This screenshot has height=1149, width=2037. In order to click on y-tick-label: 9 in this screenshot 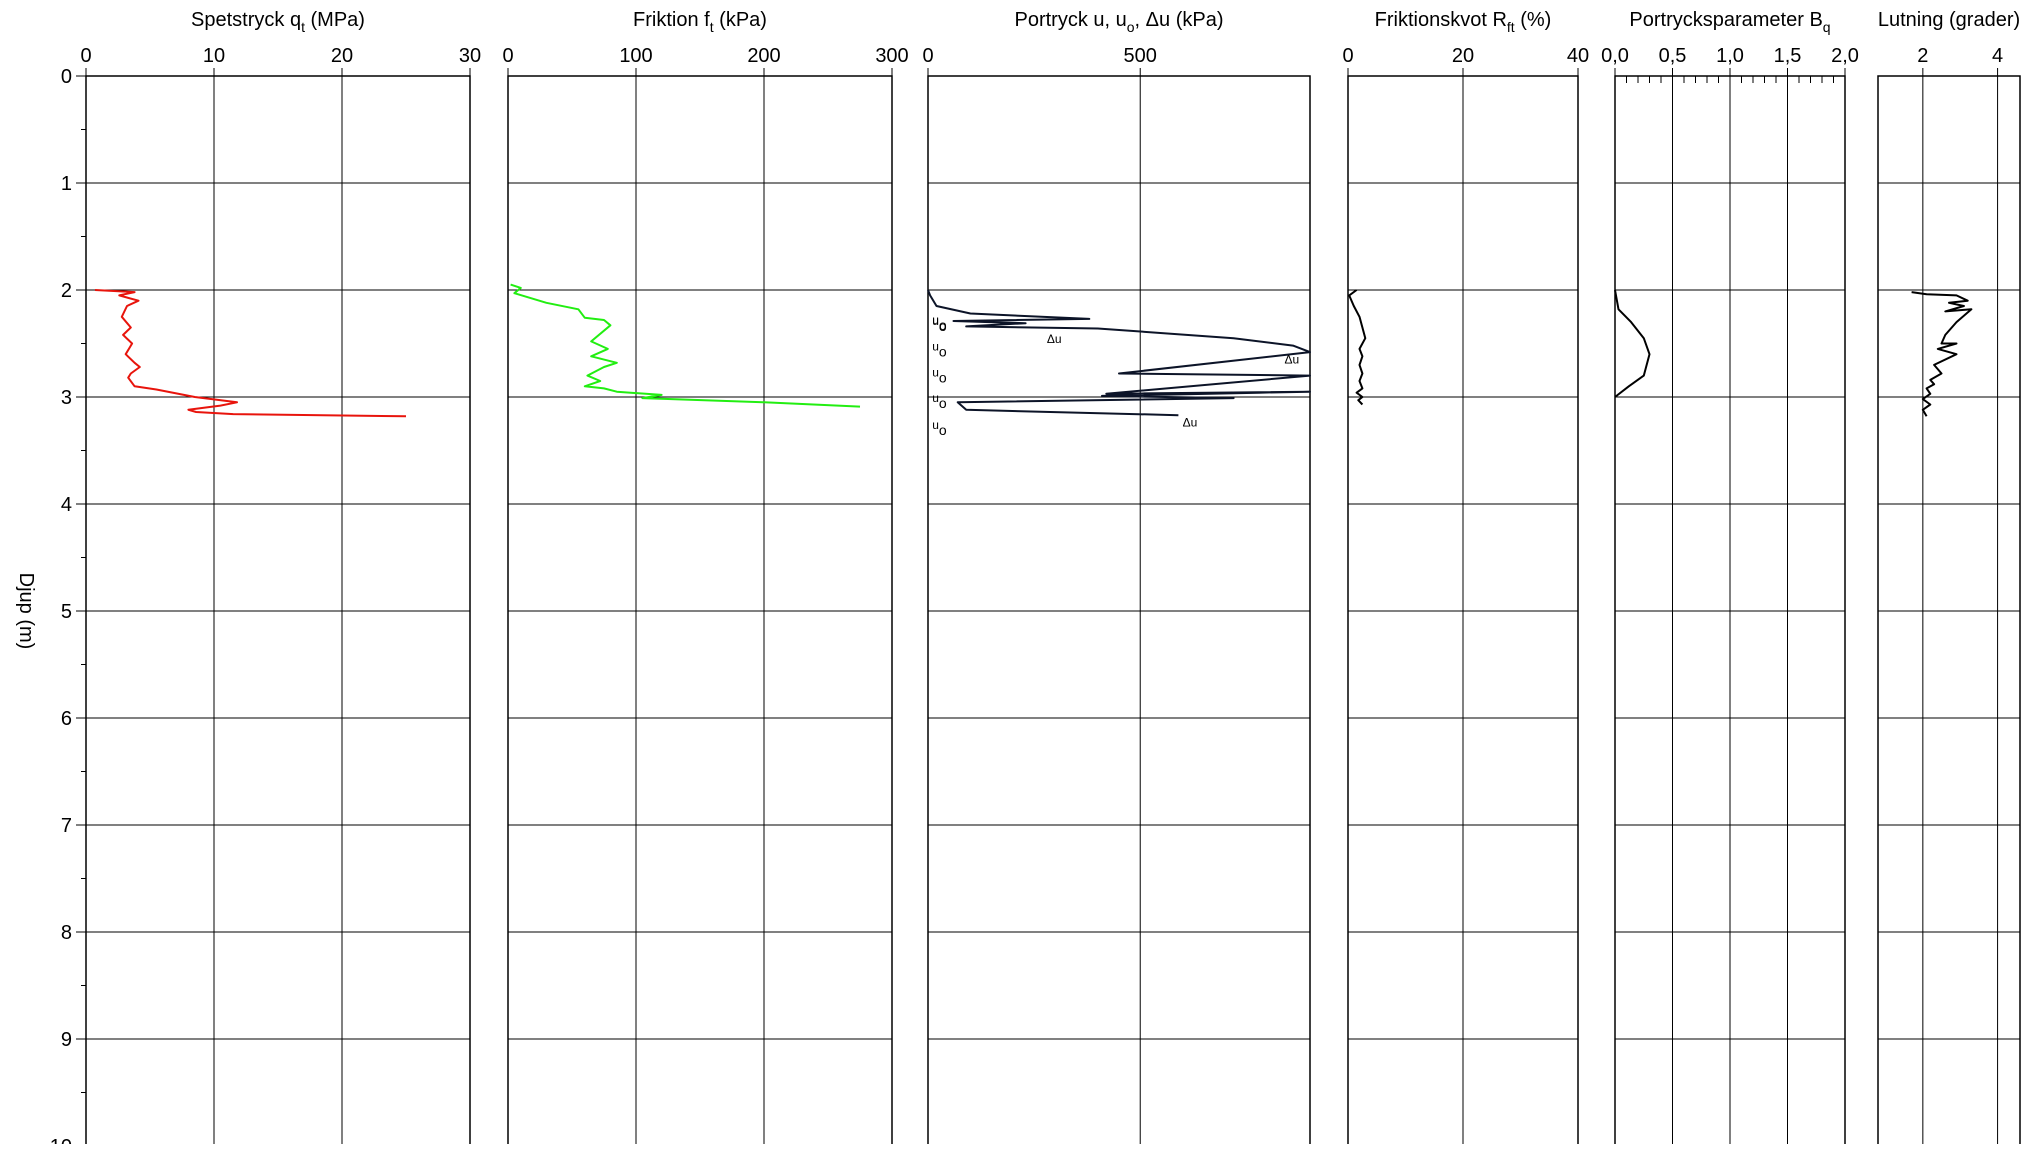, I will do `click(66, 1040)`.